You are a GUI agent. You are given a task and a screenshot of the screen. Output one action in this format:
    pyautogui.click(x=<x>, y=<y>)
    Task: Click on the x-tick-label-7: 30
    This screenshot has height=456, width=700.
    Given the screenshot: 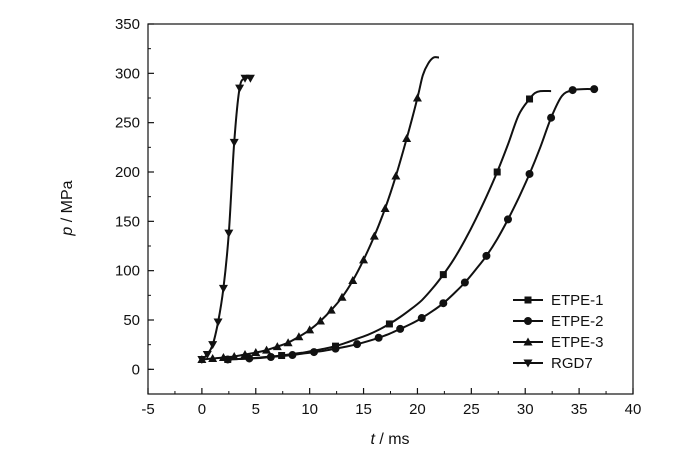 What is the action you would take?
    pyautogui.click(x=525, y=409)
    